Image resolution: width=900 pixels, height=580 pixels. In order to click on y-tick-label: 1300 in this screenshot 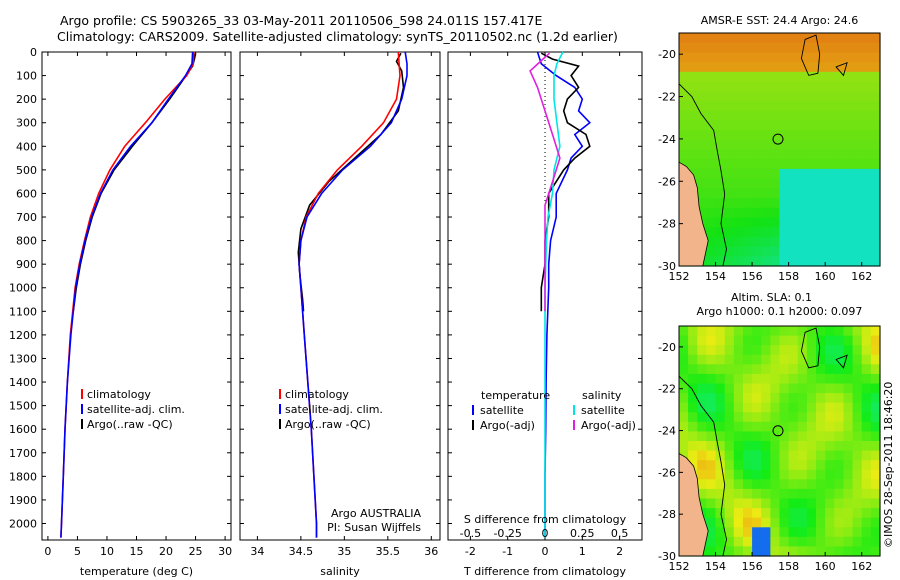, I will do `click(23, 358)`.